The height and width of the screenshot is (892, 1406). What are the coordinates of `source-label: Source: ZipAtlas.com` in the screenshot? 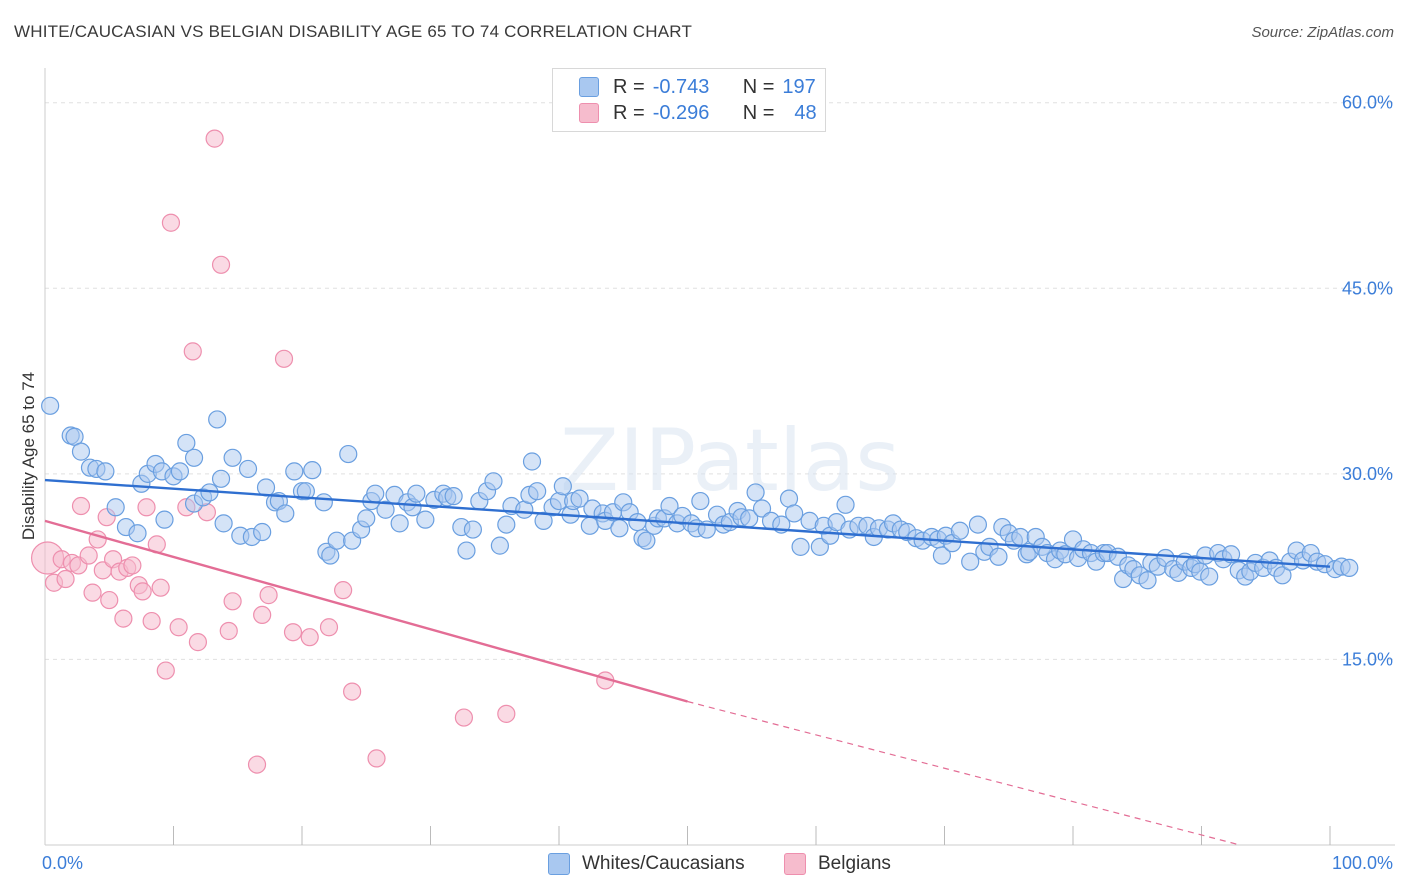 It's located at (1322, 32).